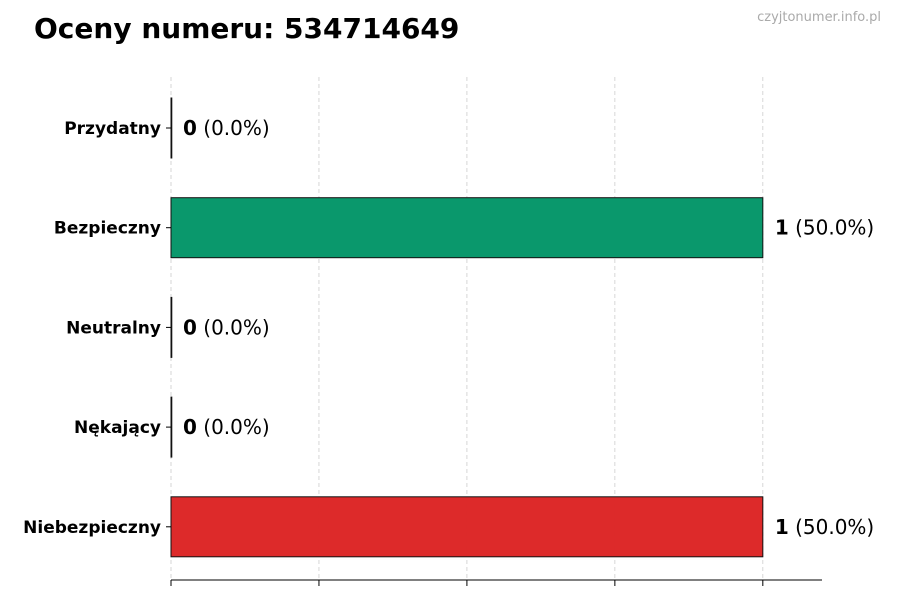 This screenshot has height=600, width=900. I want to click on category-label: Neutralny, so click(113, 328).